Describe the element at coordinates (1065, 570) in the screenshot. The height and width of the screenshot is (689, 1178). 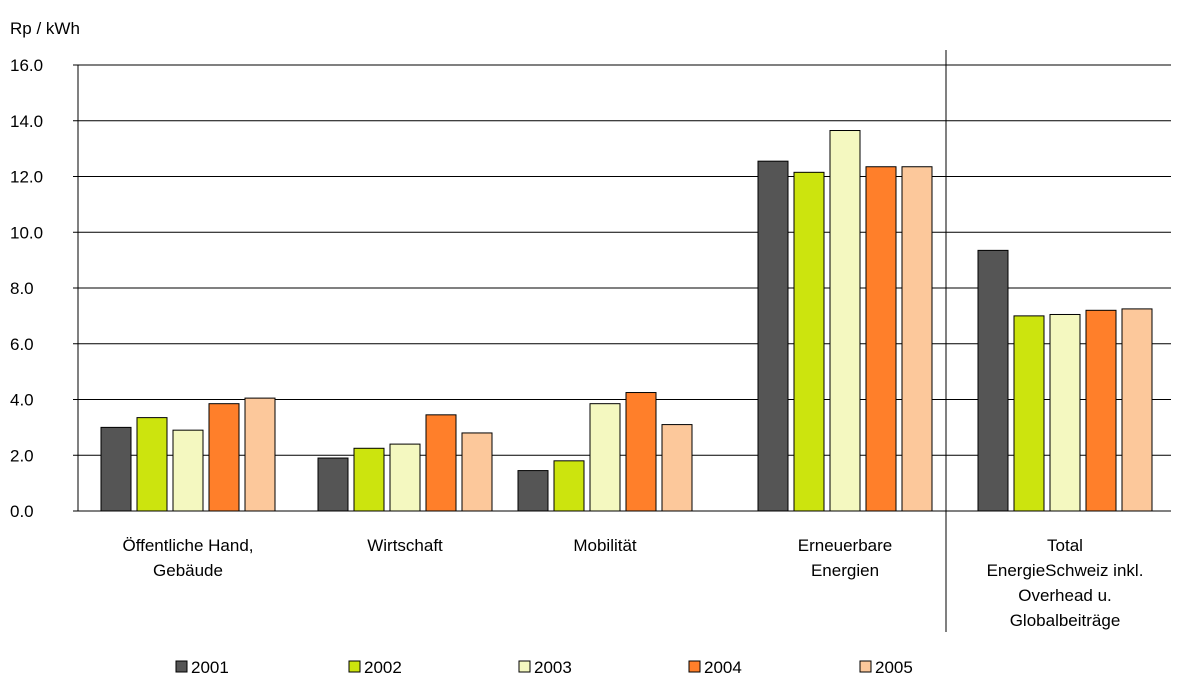
I see `category-label-line: EnergieSchweiz inkl.` at that location.